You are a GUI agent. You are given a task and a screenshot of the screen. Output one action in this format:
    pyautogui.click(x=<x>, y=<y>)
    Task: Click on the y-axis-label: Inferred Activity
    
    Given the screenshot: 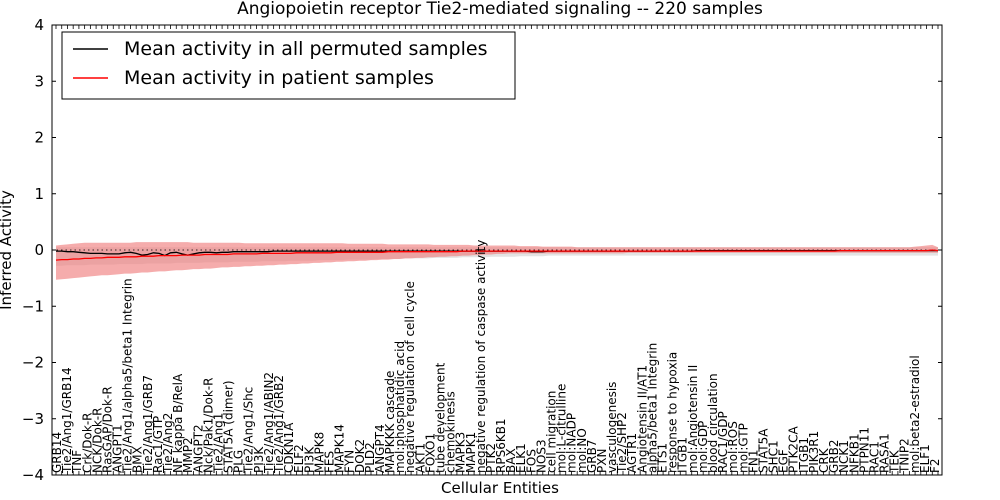 What is the action you would take?
    pyautogui.click(x=7, y=250)
    